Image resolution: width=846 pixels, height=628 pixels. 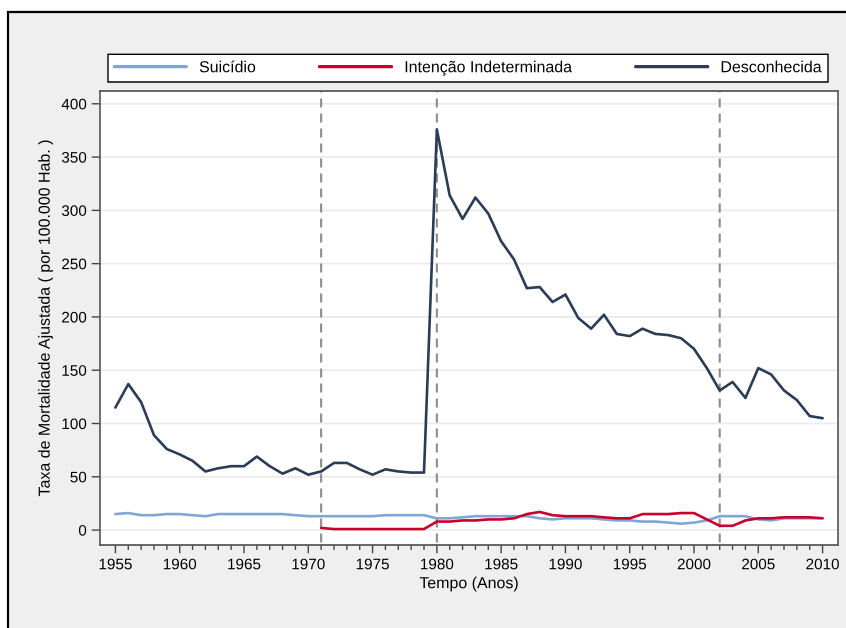 What do you see at coordinates (82, 530) in the screenshot?
I see `y-tick-label: 0` at bounding box center [82, 530].